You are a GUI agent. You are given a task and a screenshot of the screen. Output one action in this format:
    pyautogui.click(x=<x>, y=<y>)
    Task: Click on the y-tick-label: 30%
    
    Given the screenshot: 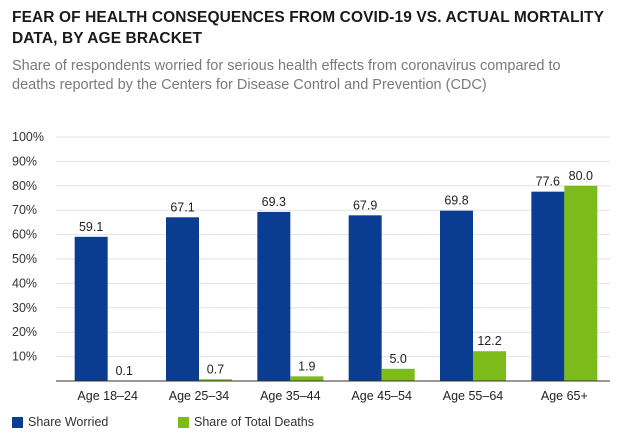 What is the action you would take?
    pyautogui.click(x=24, y=308)
    